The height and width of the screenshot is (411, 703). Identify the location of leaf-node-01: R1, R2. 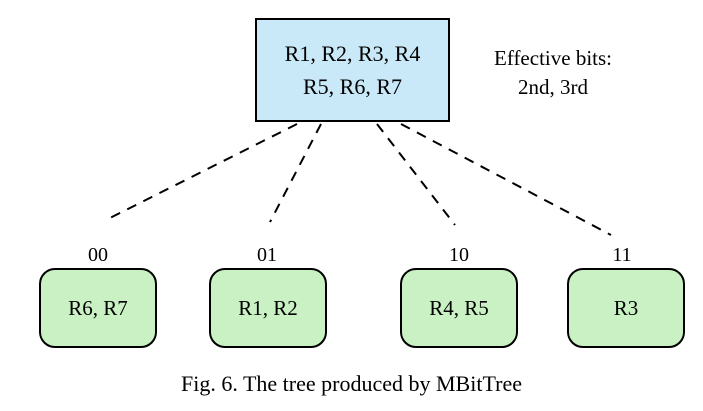
(268, 308).